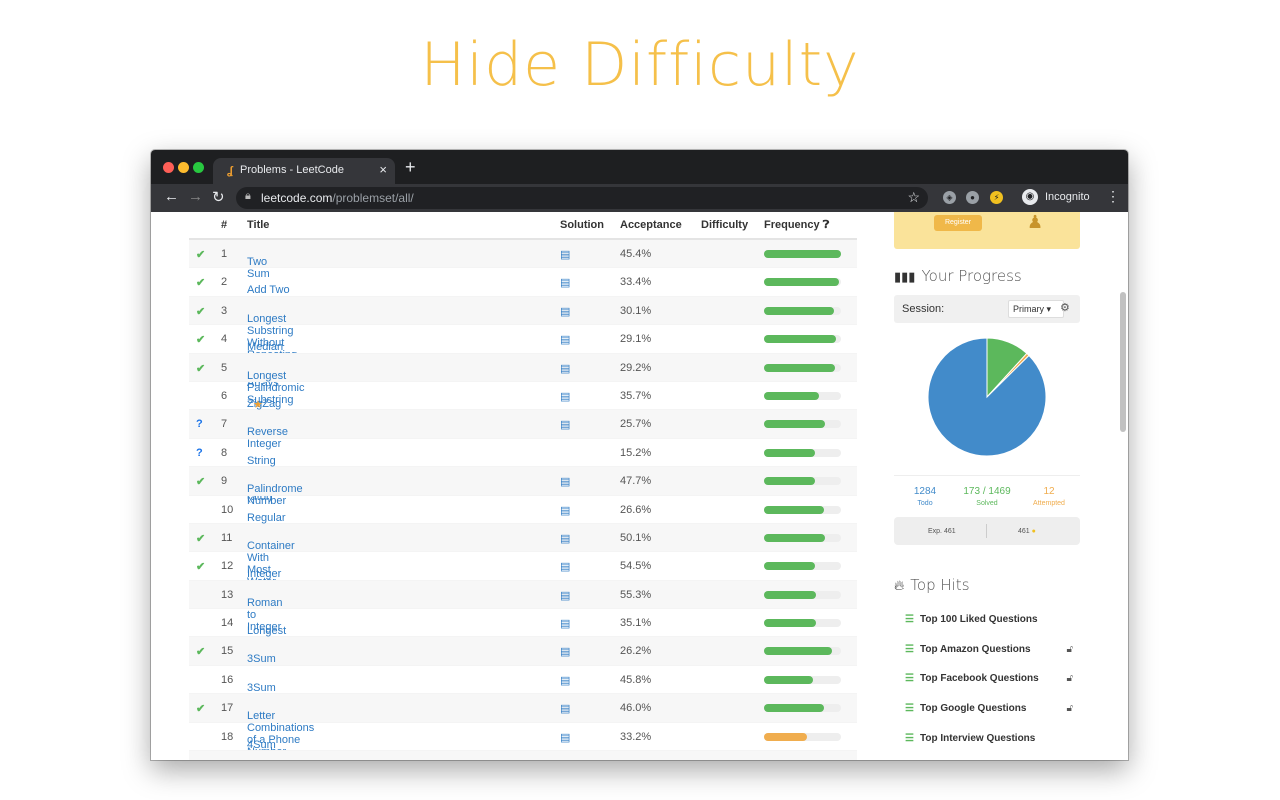 The height and width of the screenshot is (800, 1280). I want to click on table-row: 13 Roman to Integer ▤ 55.3%, so click(523, 606).